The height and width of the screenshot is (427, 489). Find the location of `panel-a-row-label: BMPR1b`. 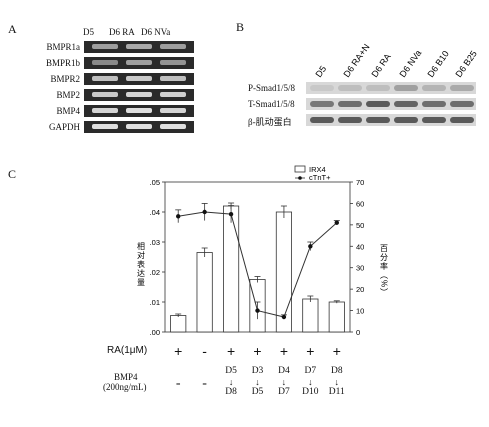

panel-a-row-label: BMPR1b is located at coordinates (62, 63).